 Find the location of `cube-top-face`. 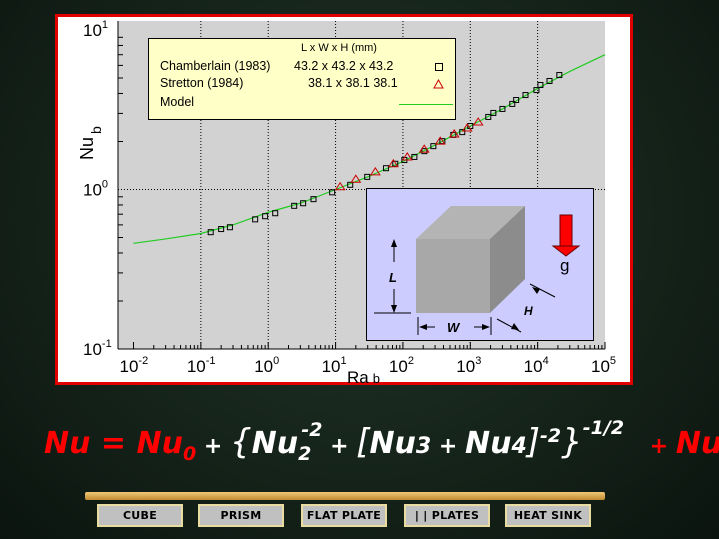

cube-top-face is located at coordinates (470, 222).